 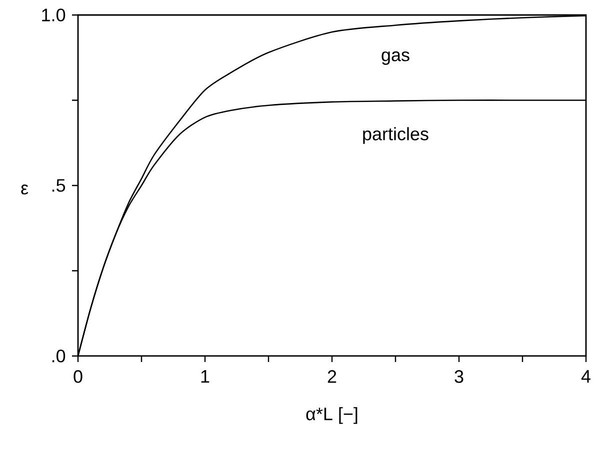 What do you see at coordinates (59, 185) in the screenshot?
I see `y-tick-label: .5` at bounding box center [59, 185].